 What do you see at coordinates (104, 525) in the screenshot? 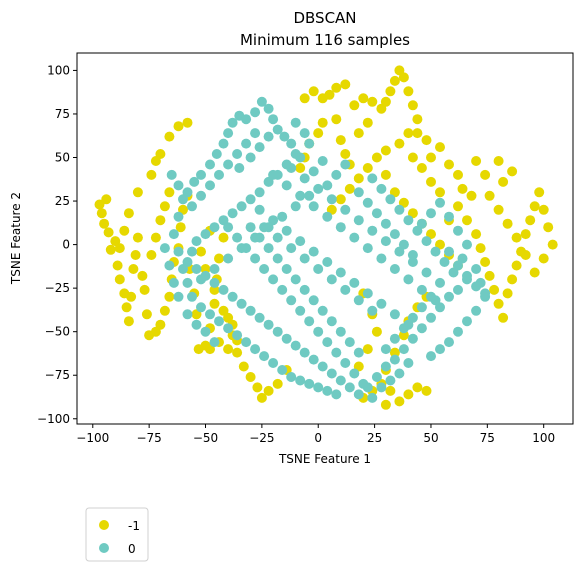
I see `legend-marker-noise` at bounding box center [104, 525].